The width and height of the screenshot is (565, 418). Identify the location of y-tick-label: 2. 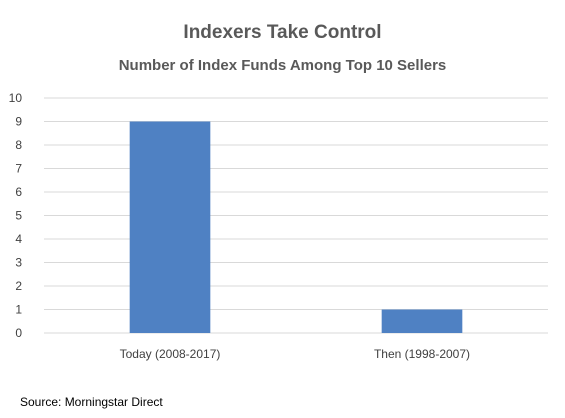
(18, 286).